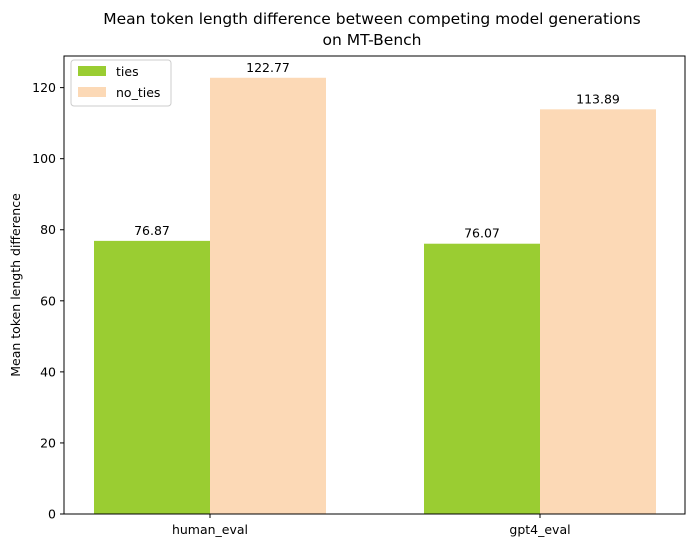 This screenshot has width=695, height=548. Describe the element at coordinates (48, 442) in the screenshot. I see `y-tick-label: 20` at that location.